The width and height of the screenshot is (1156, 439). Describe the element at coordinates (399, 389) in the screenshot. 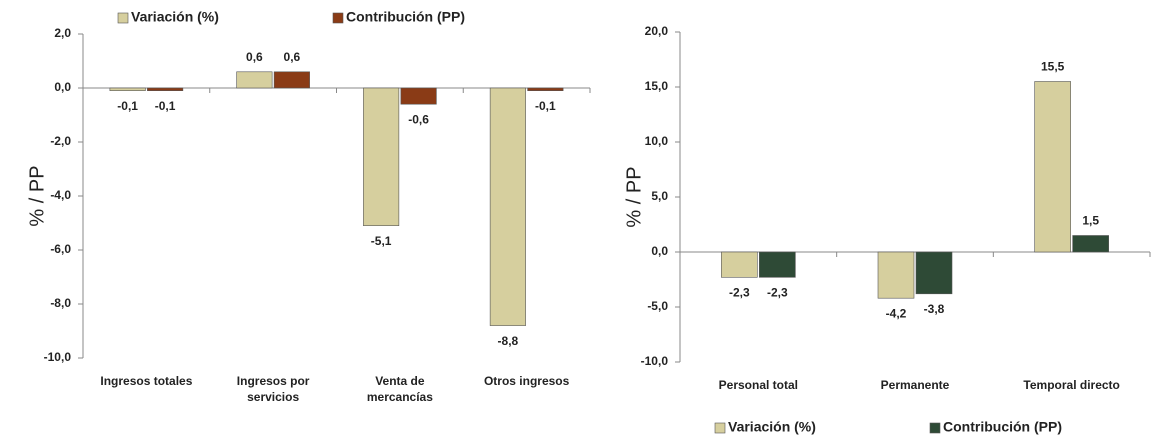

I see `x-tick-label: Venta de mercancías` at that location.